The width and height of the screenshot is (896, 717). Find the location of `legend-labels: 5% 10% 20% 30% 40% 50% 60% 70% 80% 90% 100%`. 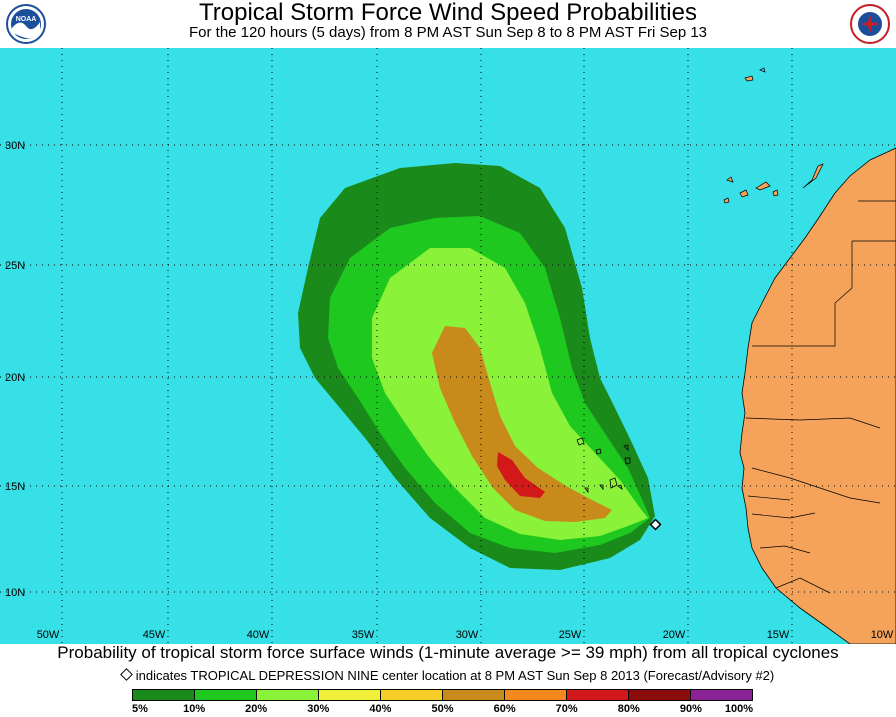

legend-labels: 5% 10% 20% 30% 40% 50% 60% 70% 80% 90% 100% is located at coordinates (448, 710).